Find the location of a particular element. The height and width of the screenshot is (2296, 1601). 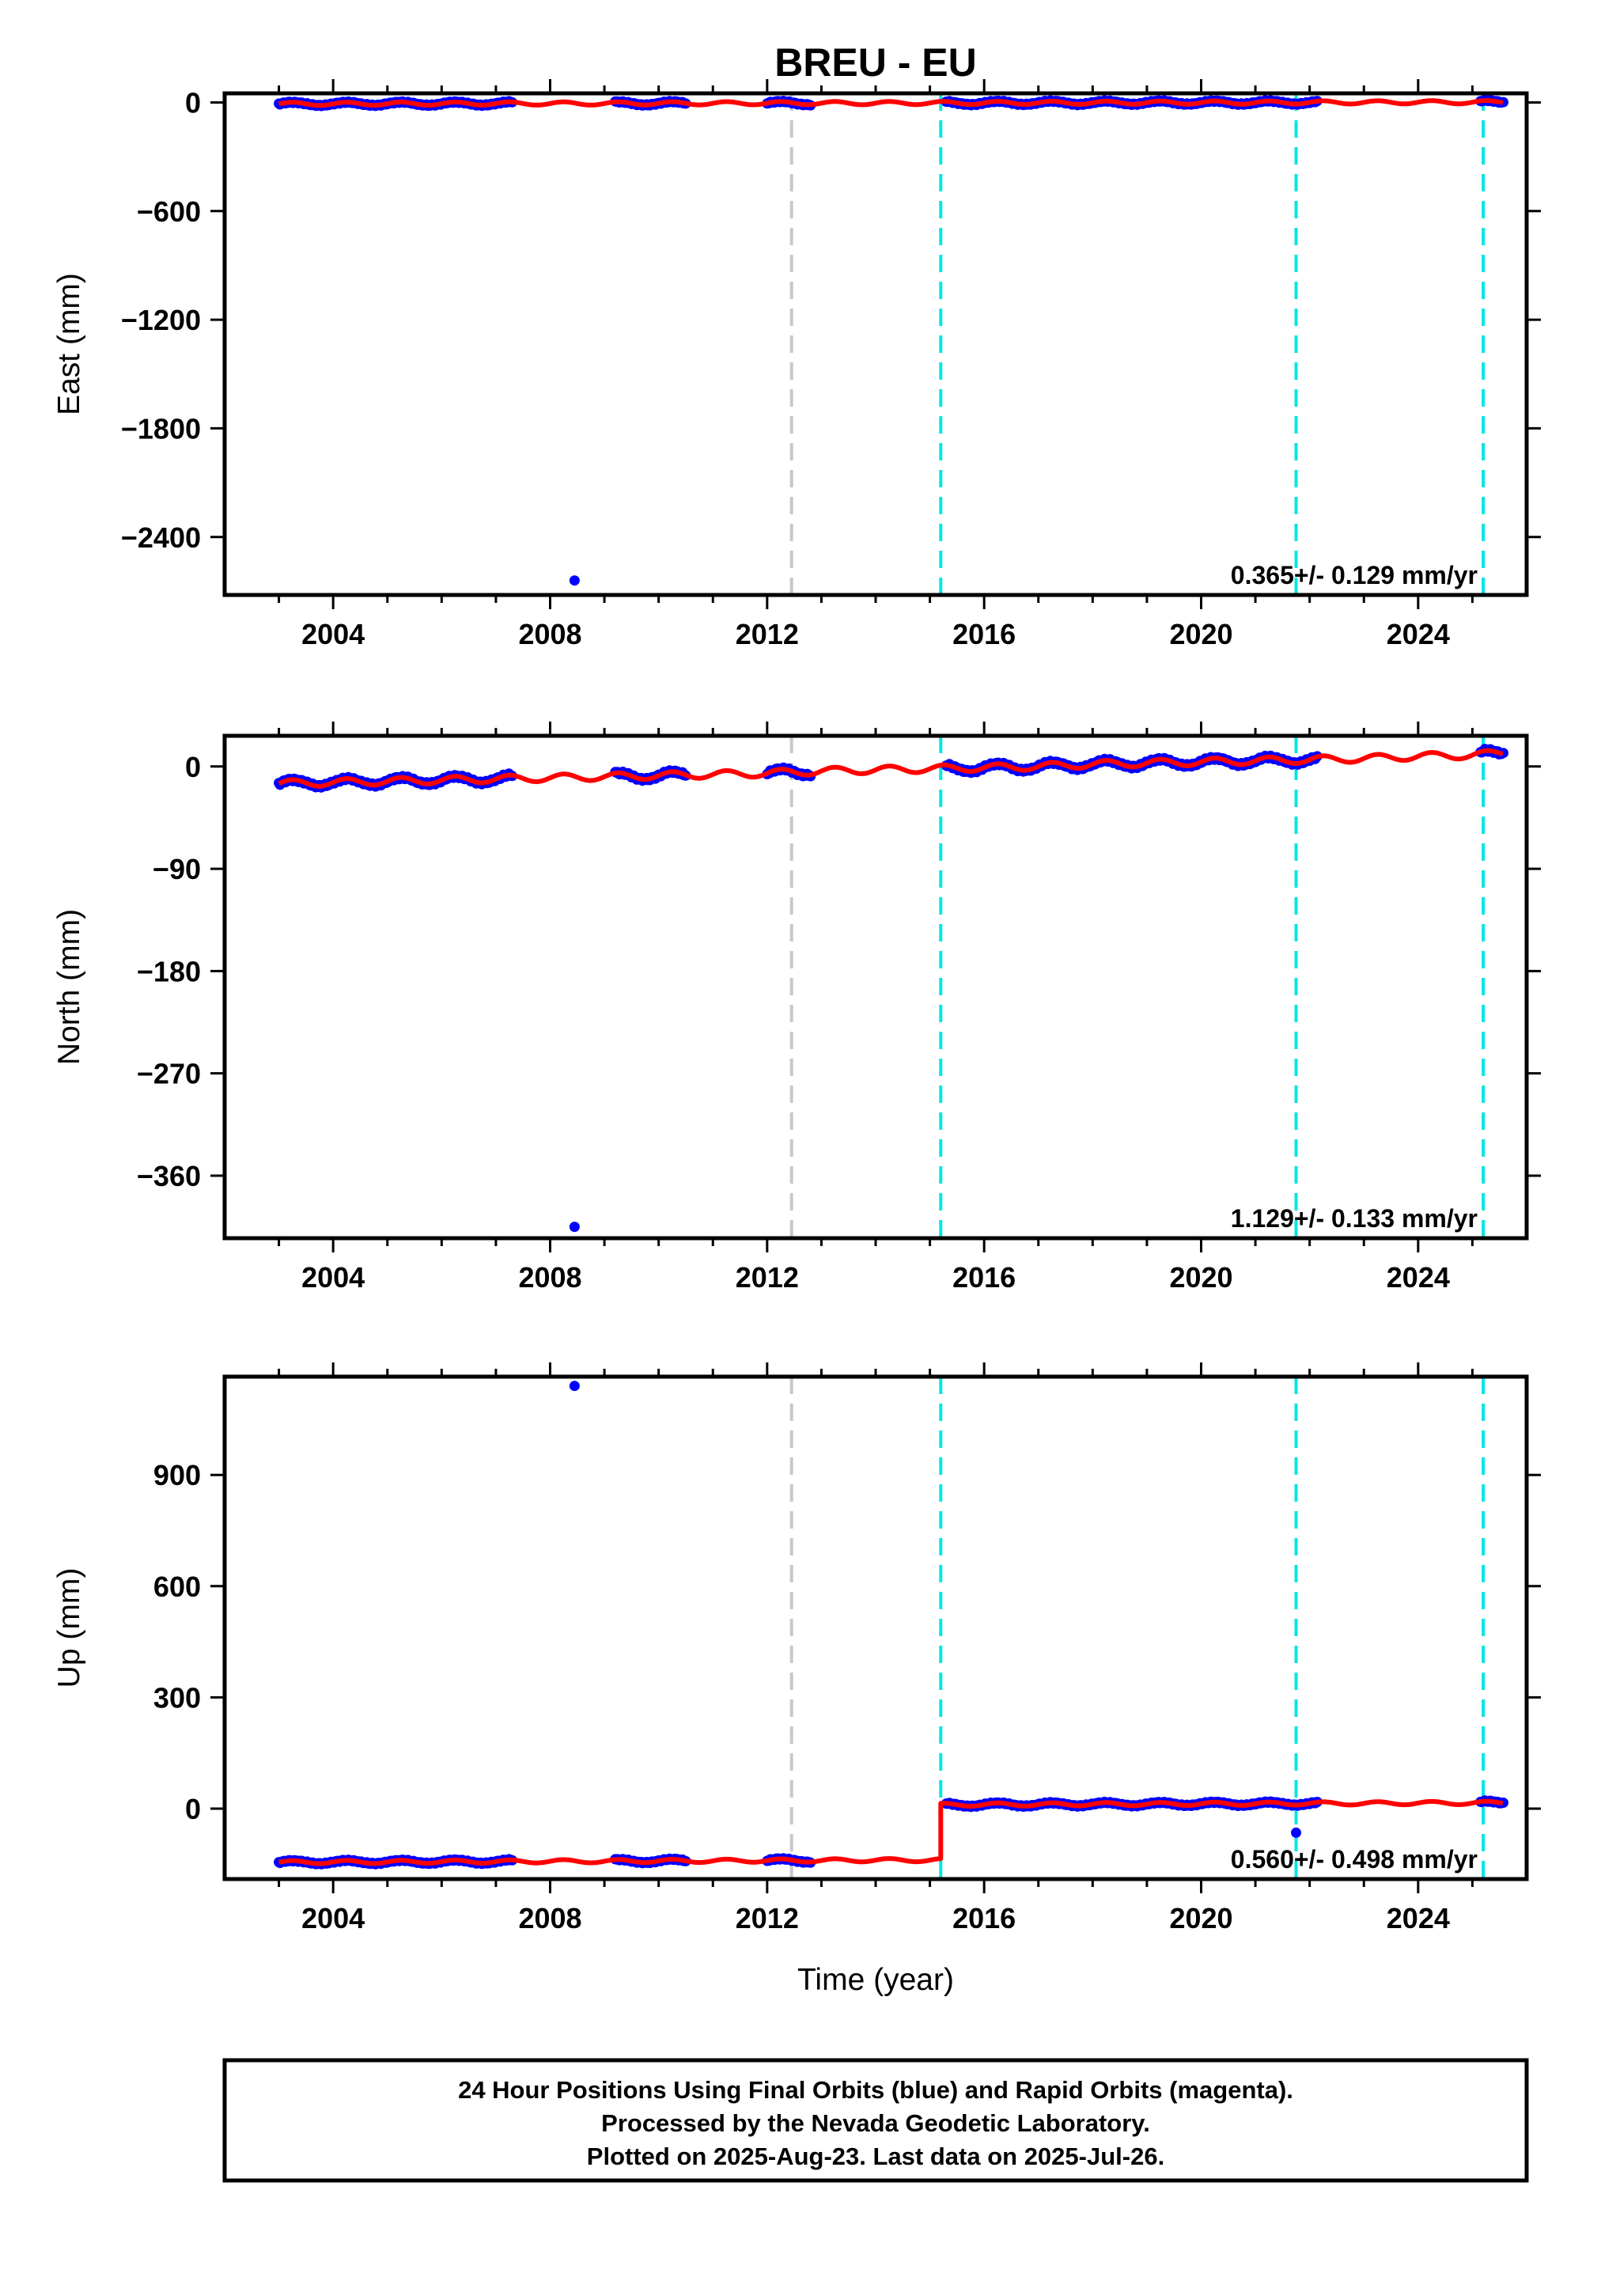

y-tick-label: −1200 is located at coordinates (161, 320).